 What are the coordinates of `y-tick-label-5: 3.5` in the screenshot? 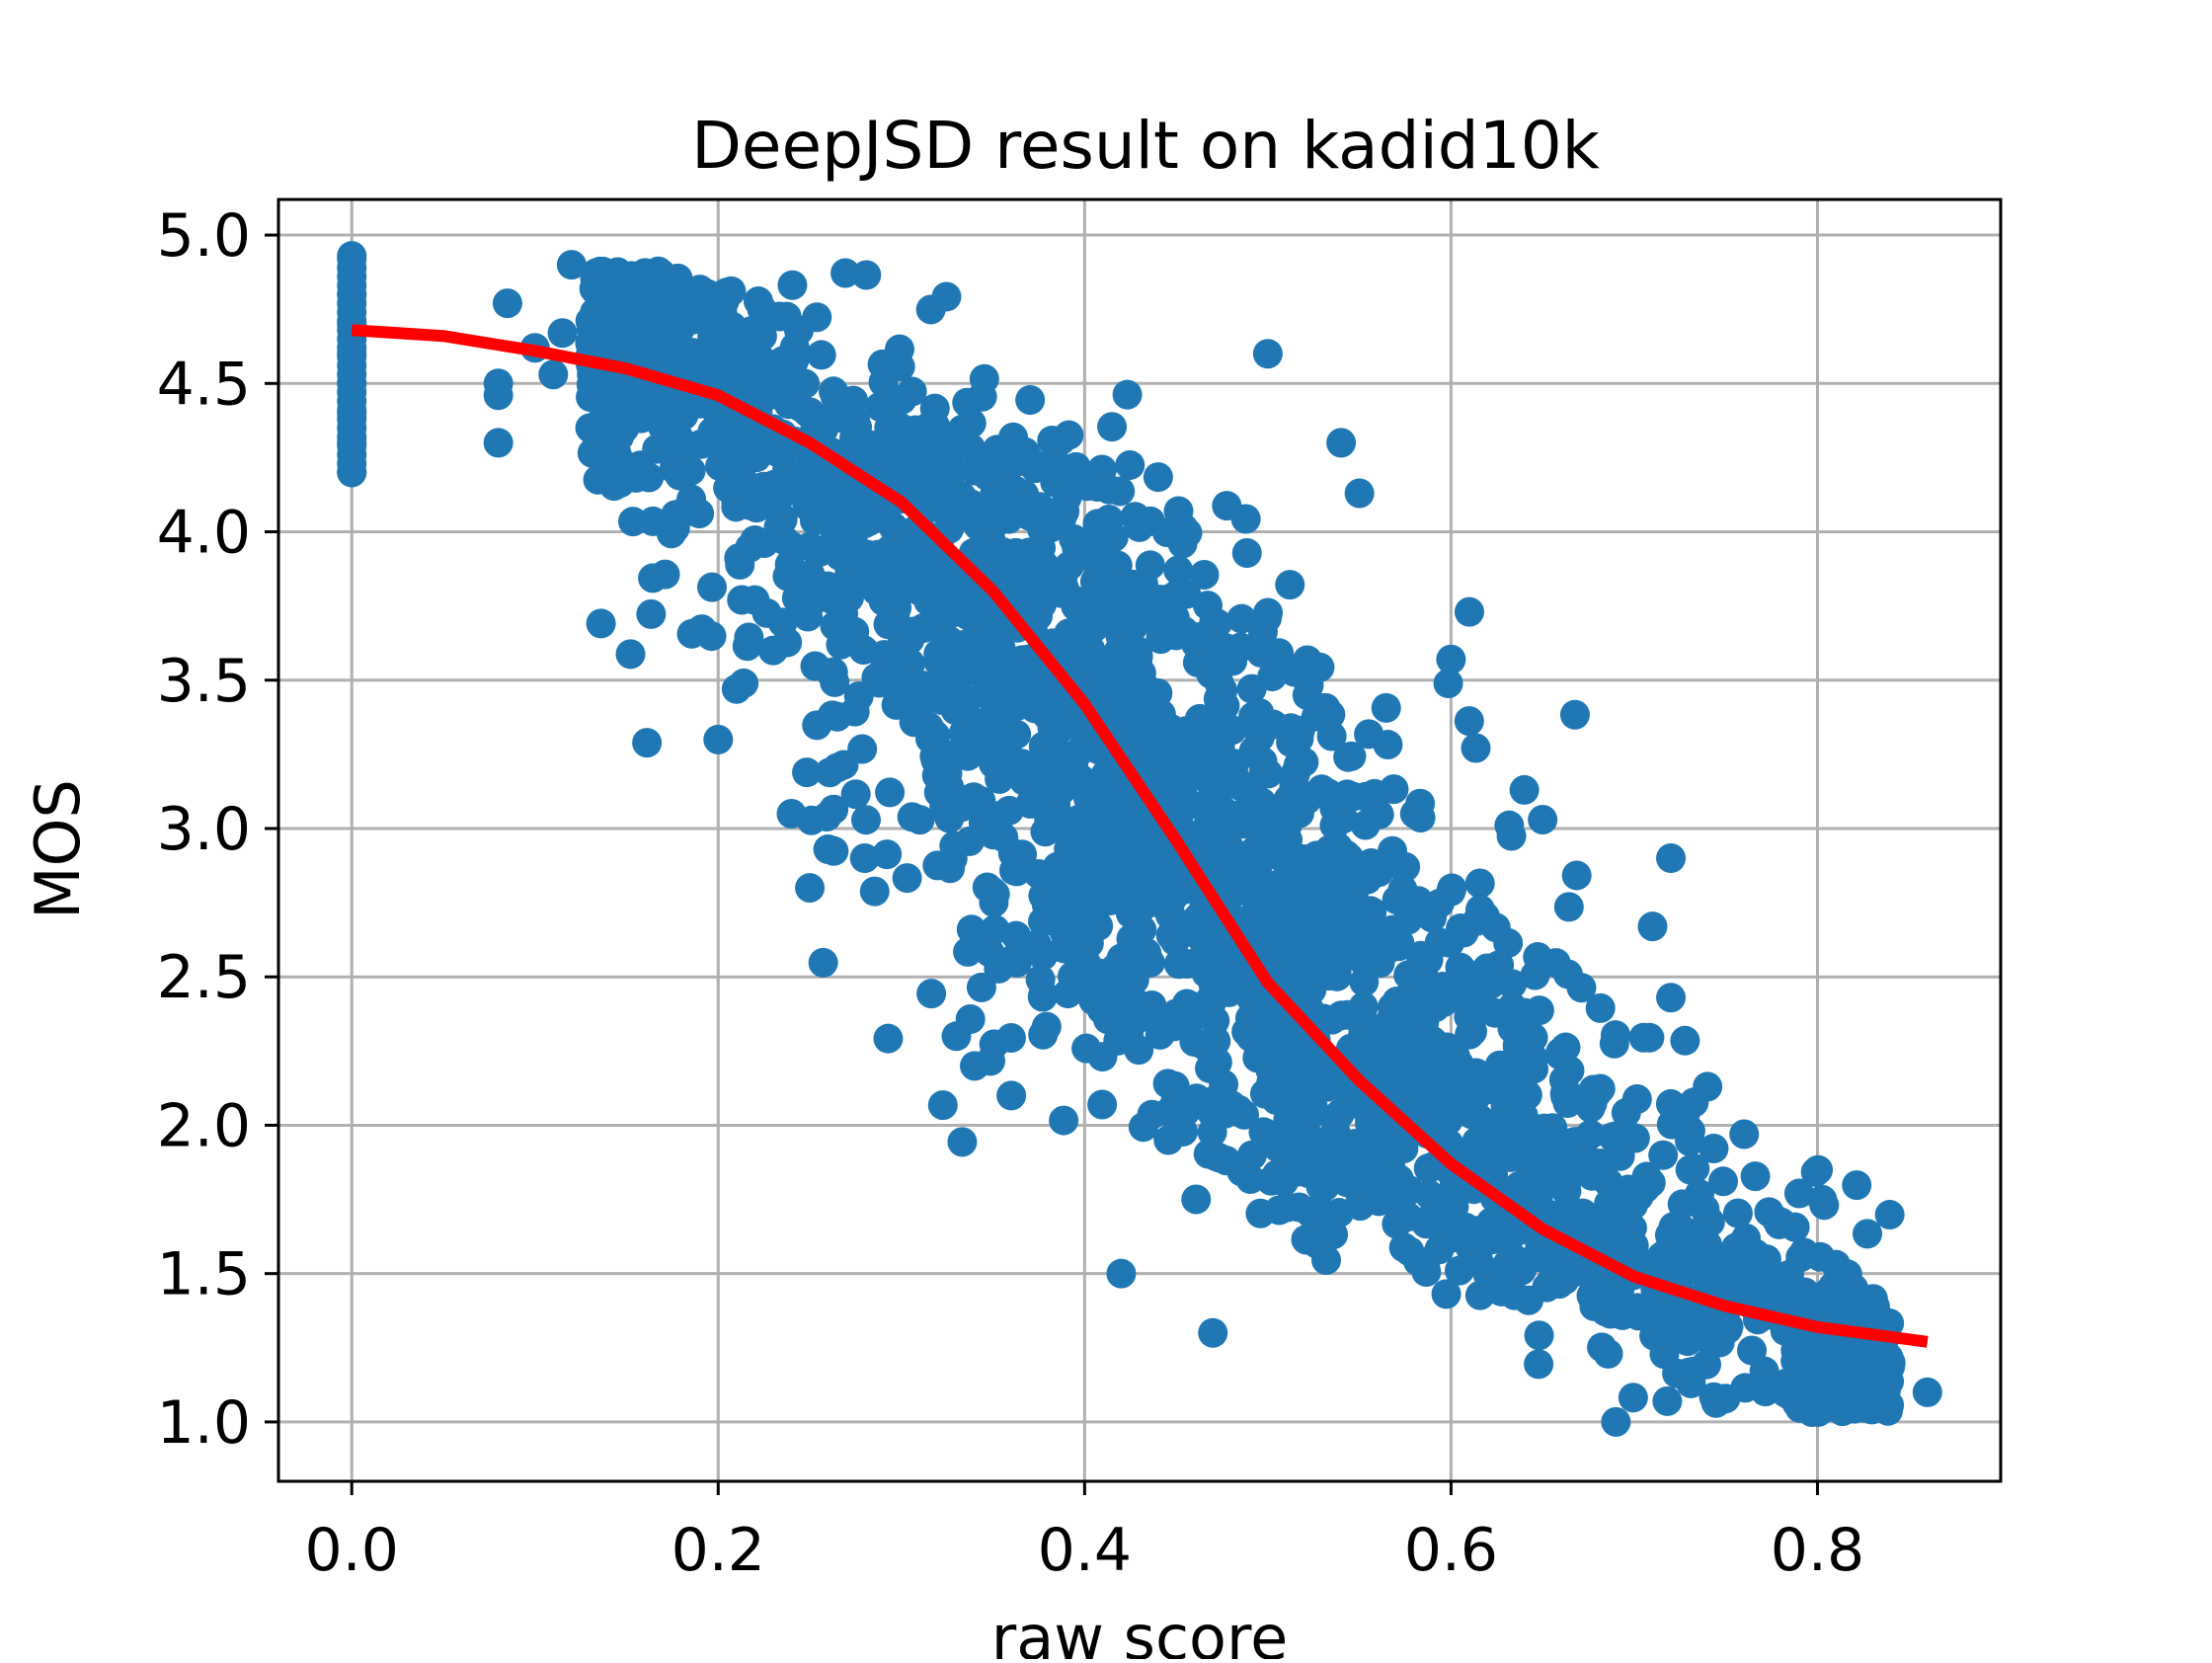 It's located at (204, 681).